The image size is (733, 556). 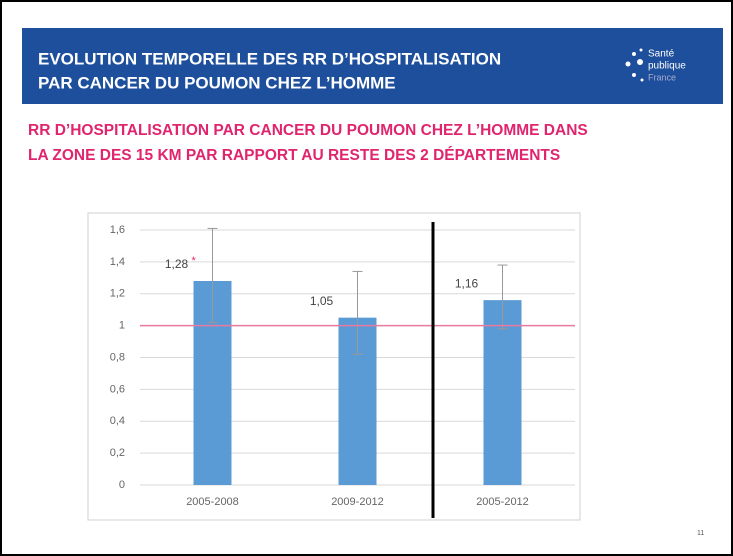 I want to click on header-band, so click(x=372, y=66).